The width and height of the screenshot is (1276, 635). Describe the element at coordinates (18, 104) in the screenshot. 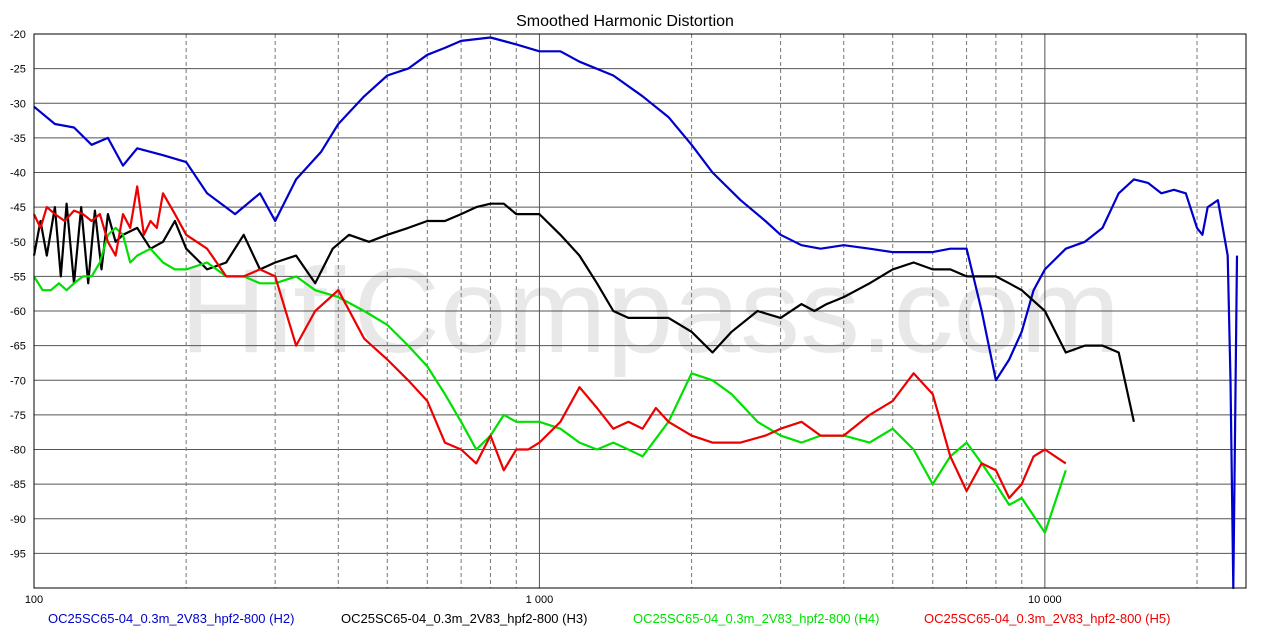

I see `y-tick-label: -30` at that location.